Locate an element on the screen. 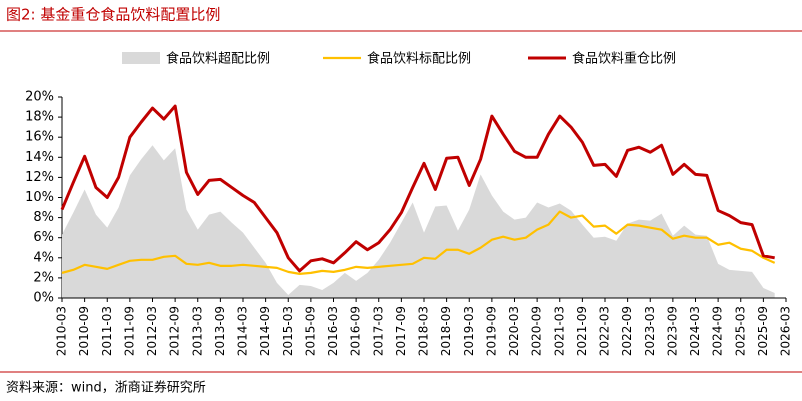 The height and width of the screenshot is (401, 802). x-tick-label: 2019-03 is located at coordinates (469, 331).